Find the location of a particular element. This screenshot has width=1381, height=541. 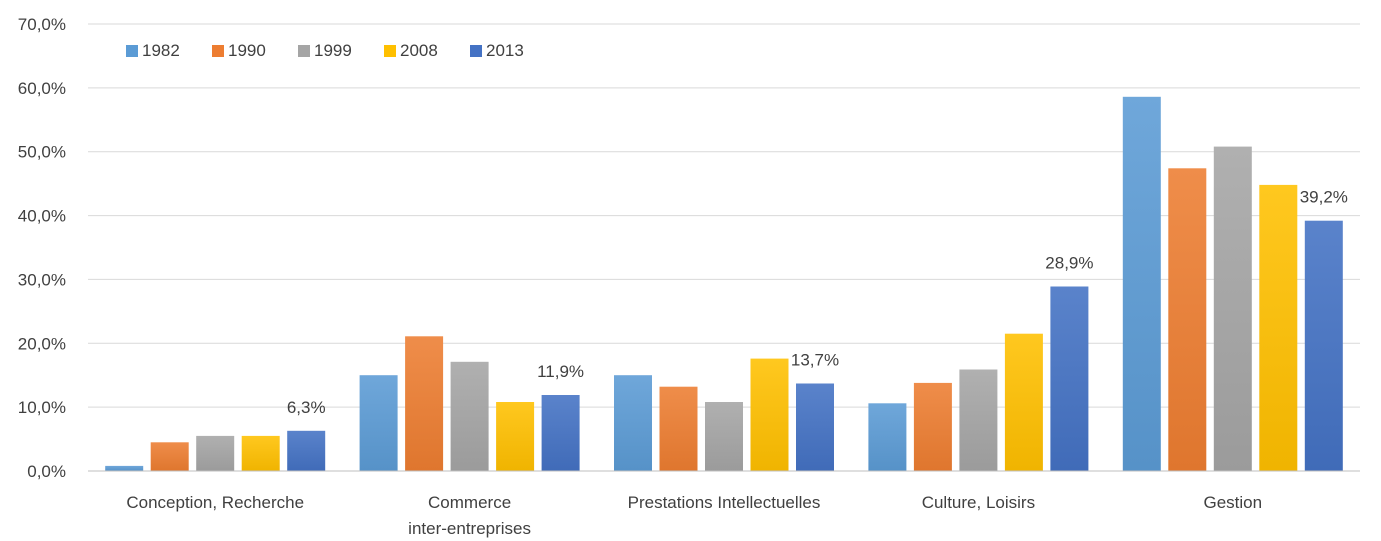

y-tick-label: 70,0% is located at coordinates (42, 24).